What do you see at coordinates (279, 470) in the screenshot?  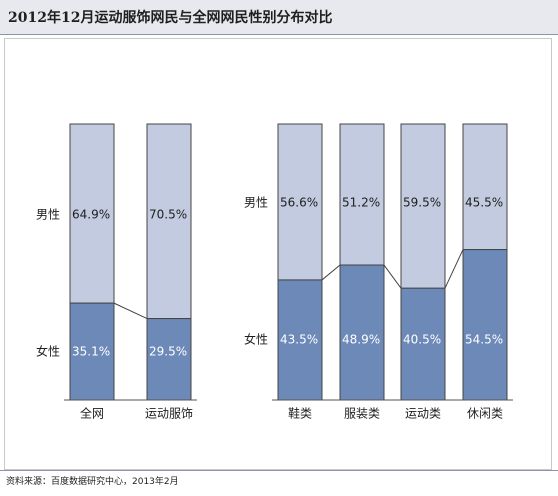 I see `footer-rule` at bounding box center [279, 470].